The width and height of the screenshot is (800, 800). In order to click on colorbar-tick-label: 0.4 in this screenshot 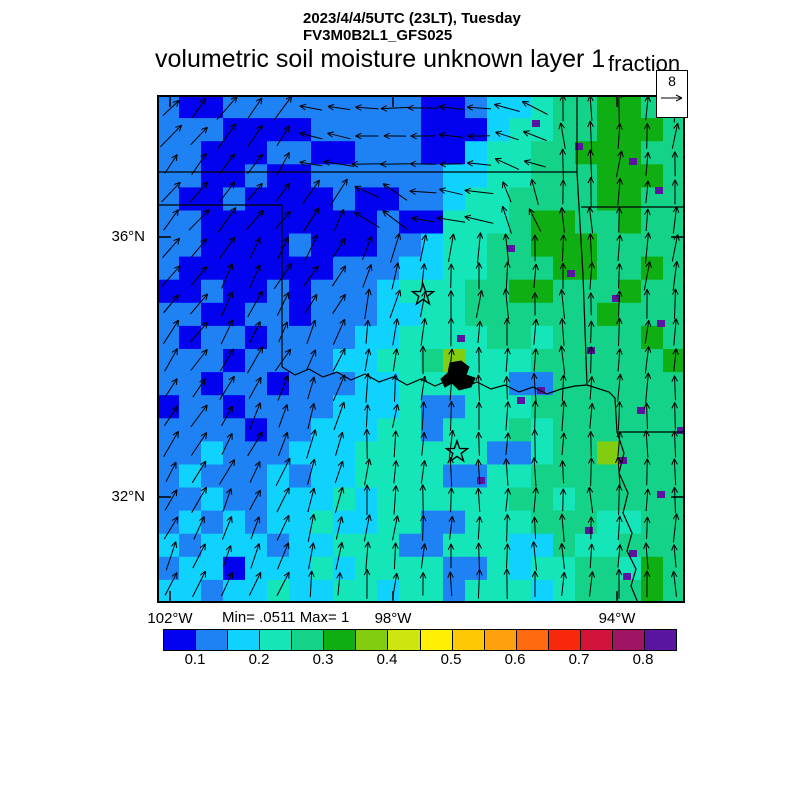, I will do `click(387, 659)`.